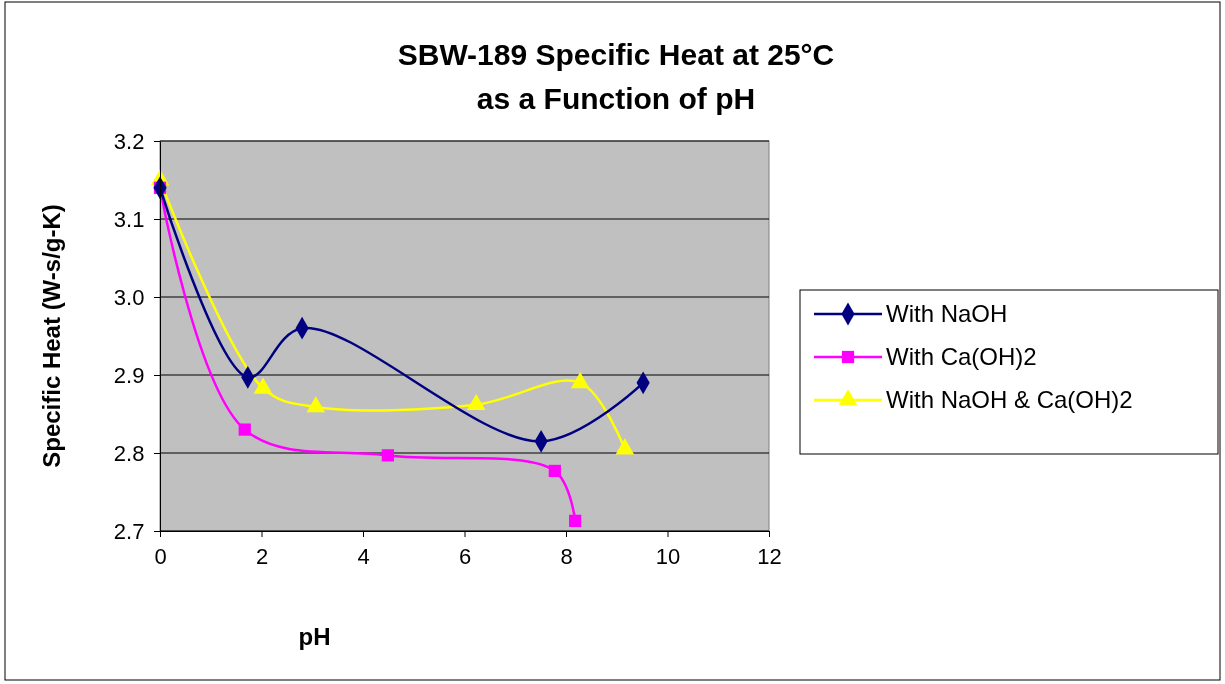  Describe the element at coordinates (129, 453) in the screenshot. I see `y-tick-label: 2.8` at that location.